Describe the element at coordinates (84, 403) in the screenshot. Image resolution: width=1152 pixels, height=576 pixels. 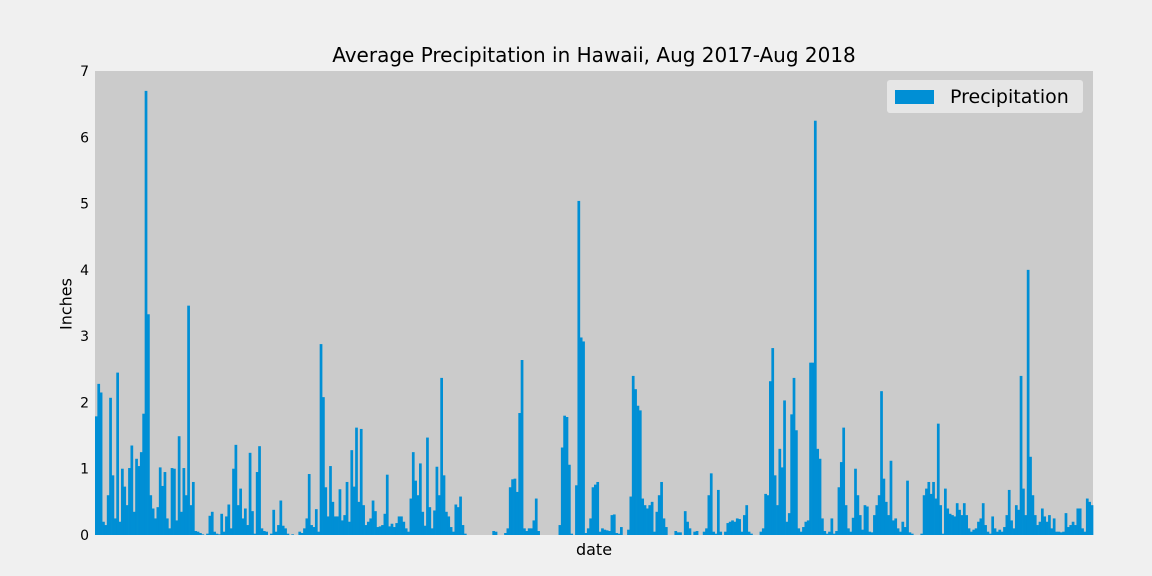
I see `y-tick-label: 2` at that location.